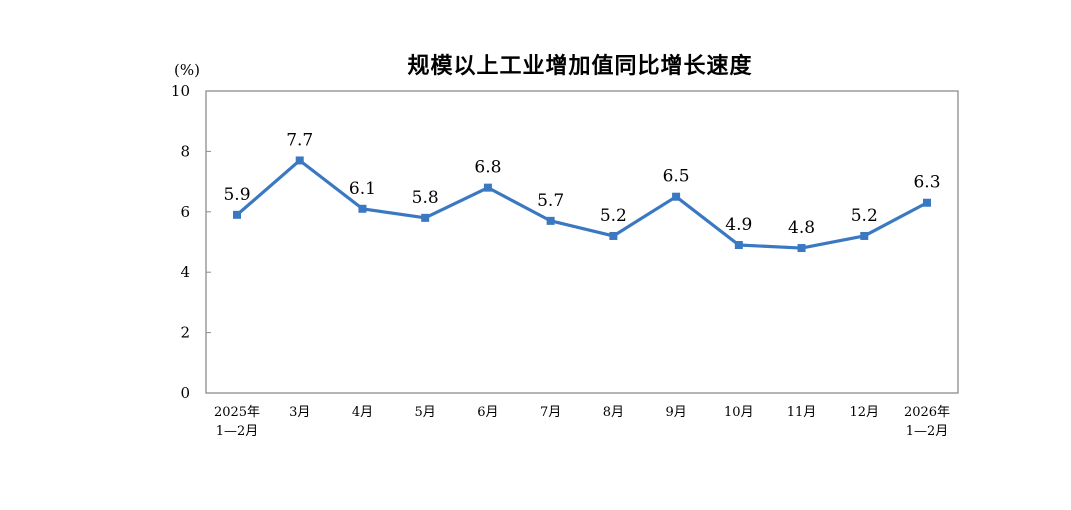 The width and height of the screenshot is (1071, 510). Describe the element at coordinates (487, 168) in the screenshot. I see `data-label: 6.8` at that location.